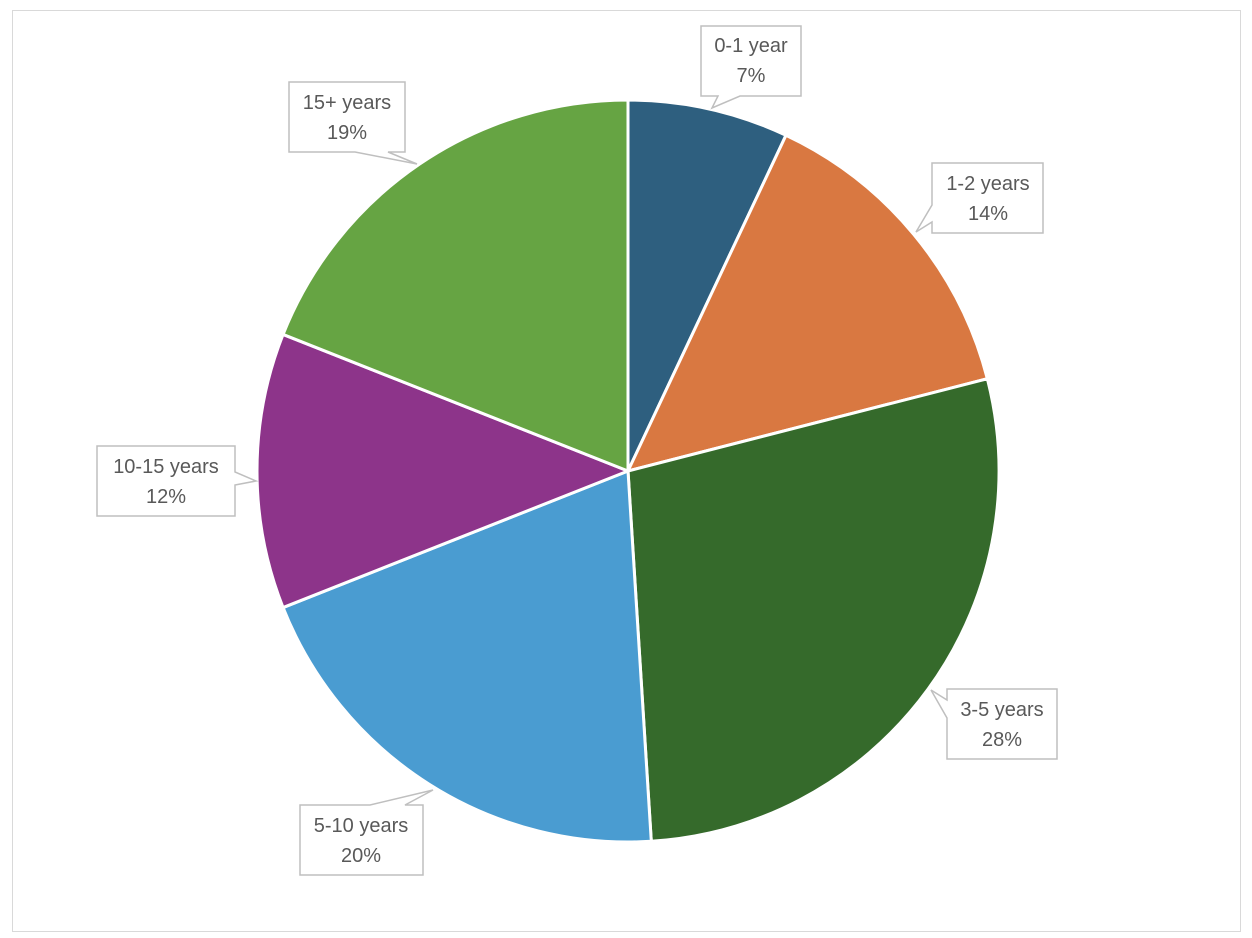  I want to click on callout-label: 3-5 years, so click(1001, 710).